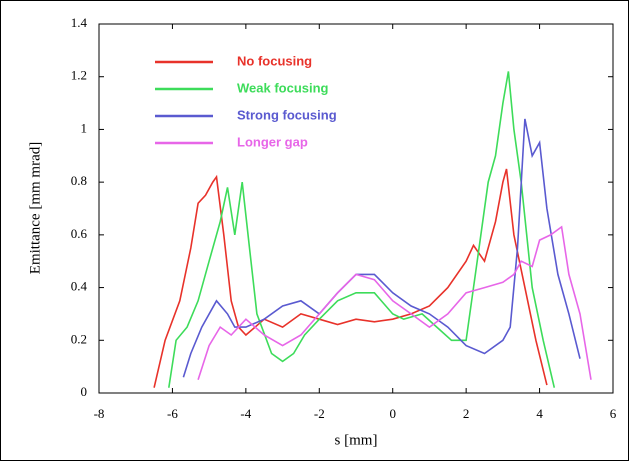 The image size is (629, 461). Describe the element at coordinates (172, 413) in the screenshot. I see `x-tick-label: -6` at that location.